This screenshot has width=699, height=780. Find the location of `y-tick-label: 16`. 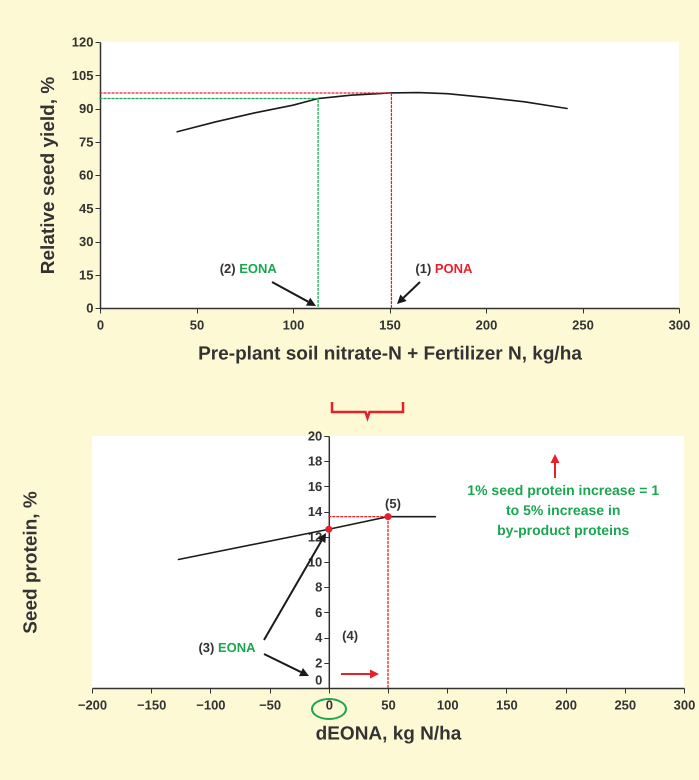

y-tick-label: 16 is located at coordinates (315, 486).